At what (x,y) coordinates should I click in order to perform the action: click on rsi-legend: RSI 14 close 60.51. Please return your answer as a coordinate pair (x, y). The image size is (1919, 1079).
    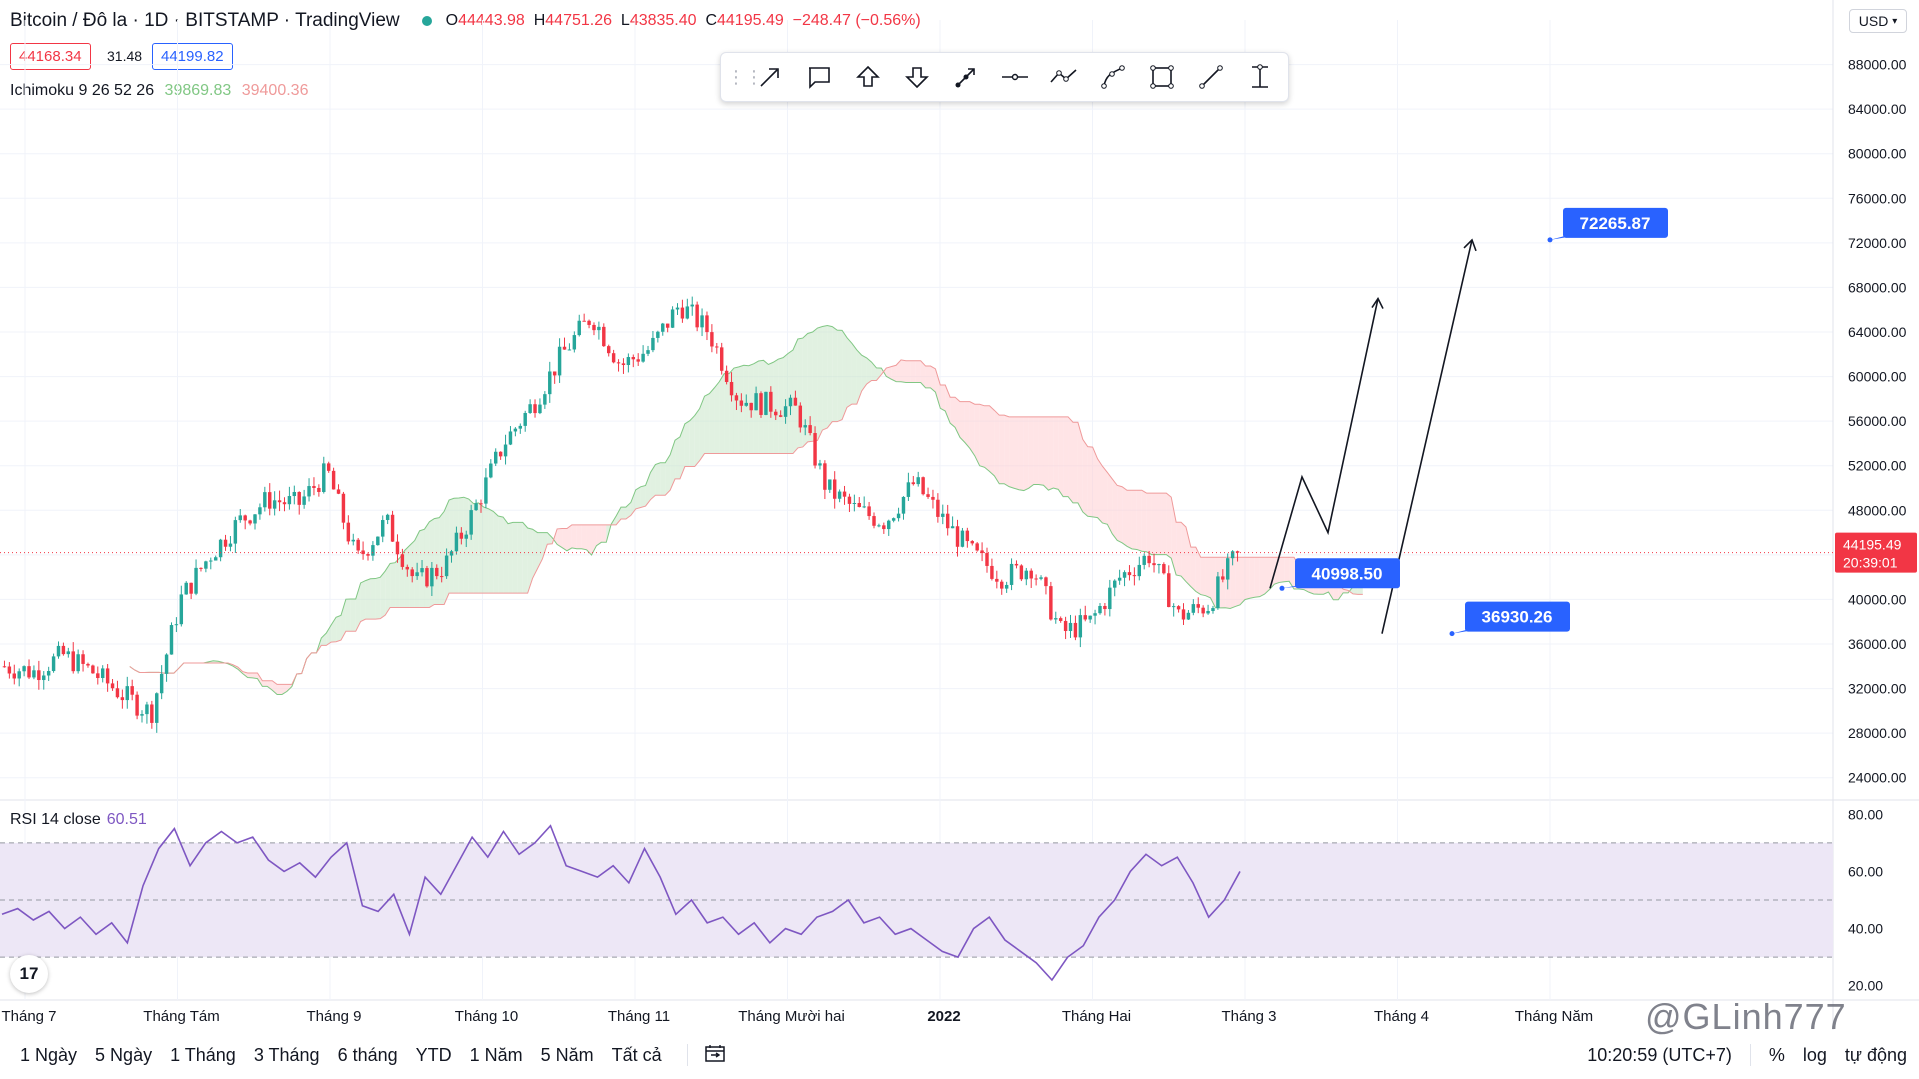
    Looking at the image, I should click on (78, 820).